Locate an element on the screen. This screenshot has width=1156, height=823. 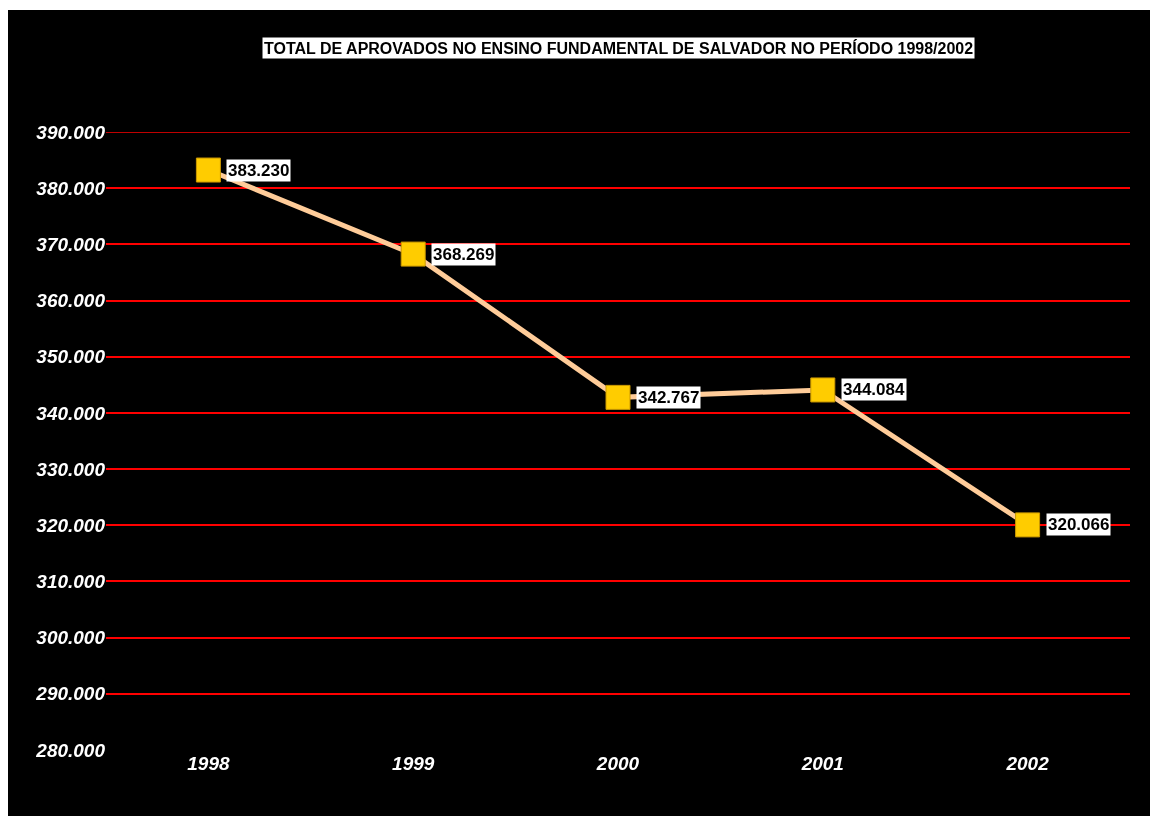
data-label: 368.269 is located at coordinates (464, 254).